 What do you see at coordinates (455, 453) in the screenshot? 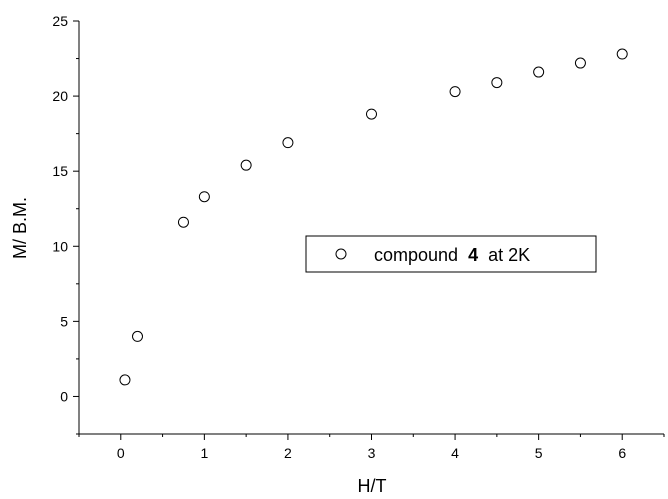
I see `x-tick-label: 4` at bounding box center [455, 453].